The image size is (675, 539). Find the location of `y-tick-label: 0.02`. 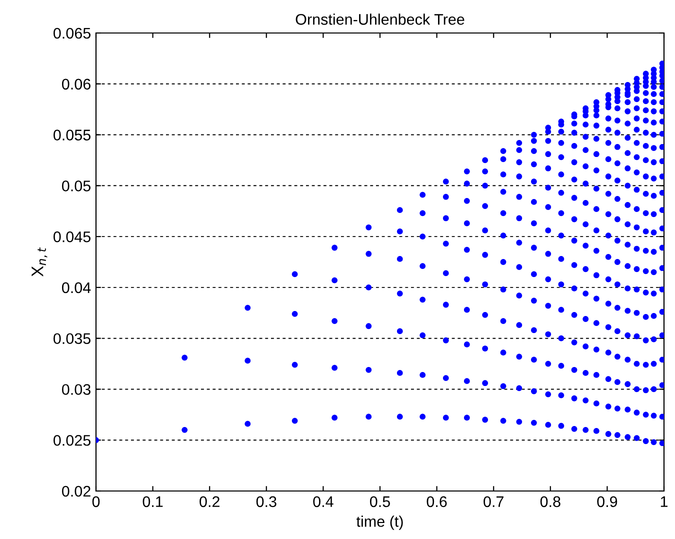

y-tick-label: 0.02 is located at coordinates (76, 491).